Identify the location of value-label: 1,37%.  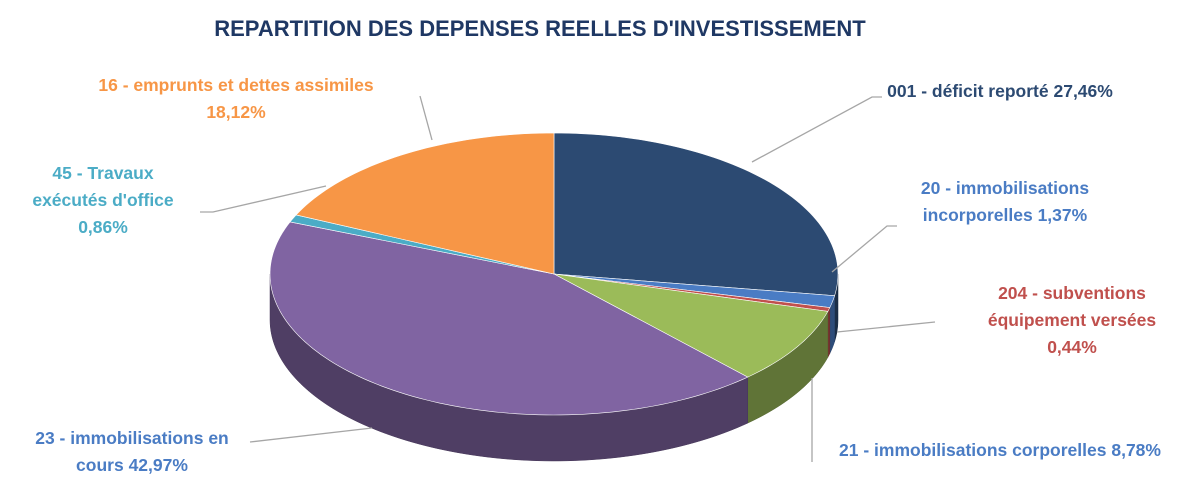
(1062, 215).